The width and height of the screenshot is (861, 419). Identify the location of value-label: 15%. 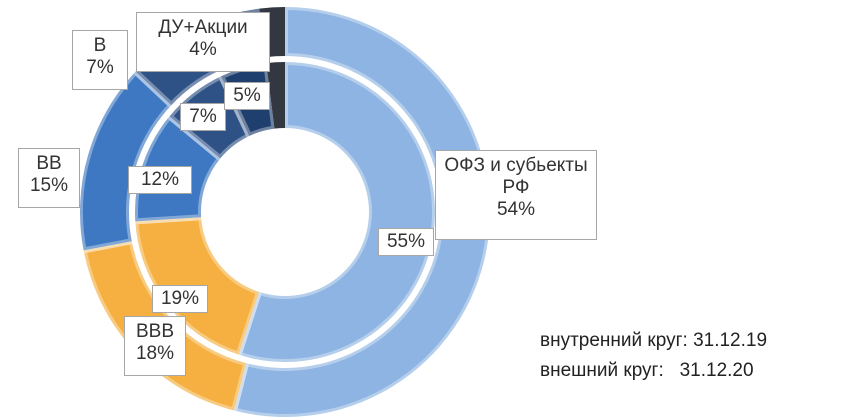
(49, 185).